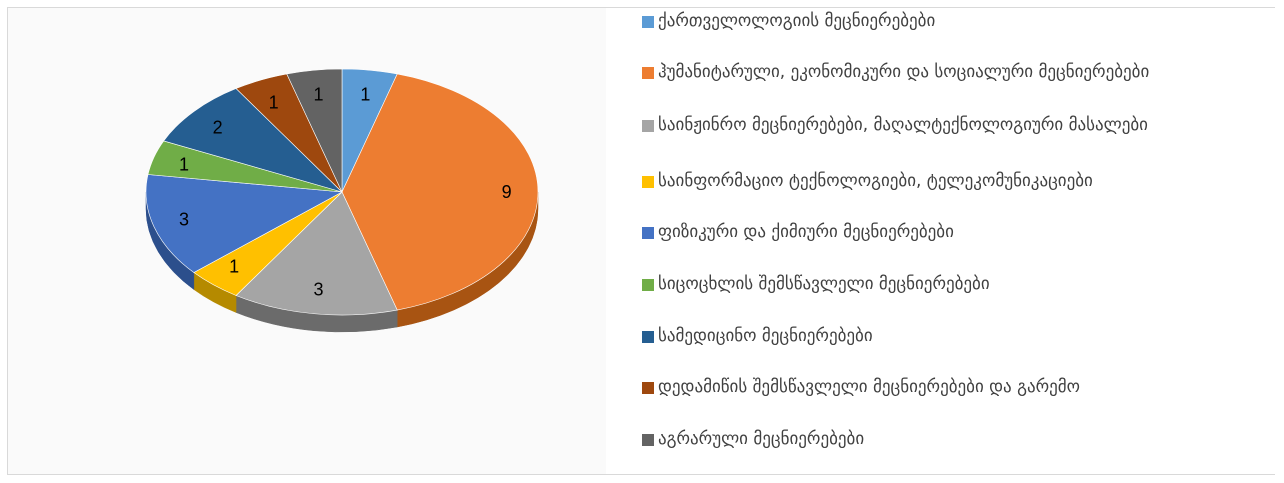  Describe the element at coordinates (218, 128) in the screenshot. I see `pie-data-label: 2` at that location.